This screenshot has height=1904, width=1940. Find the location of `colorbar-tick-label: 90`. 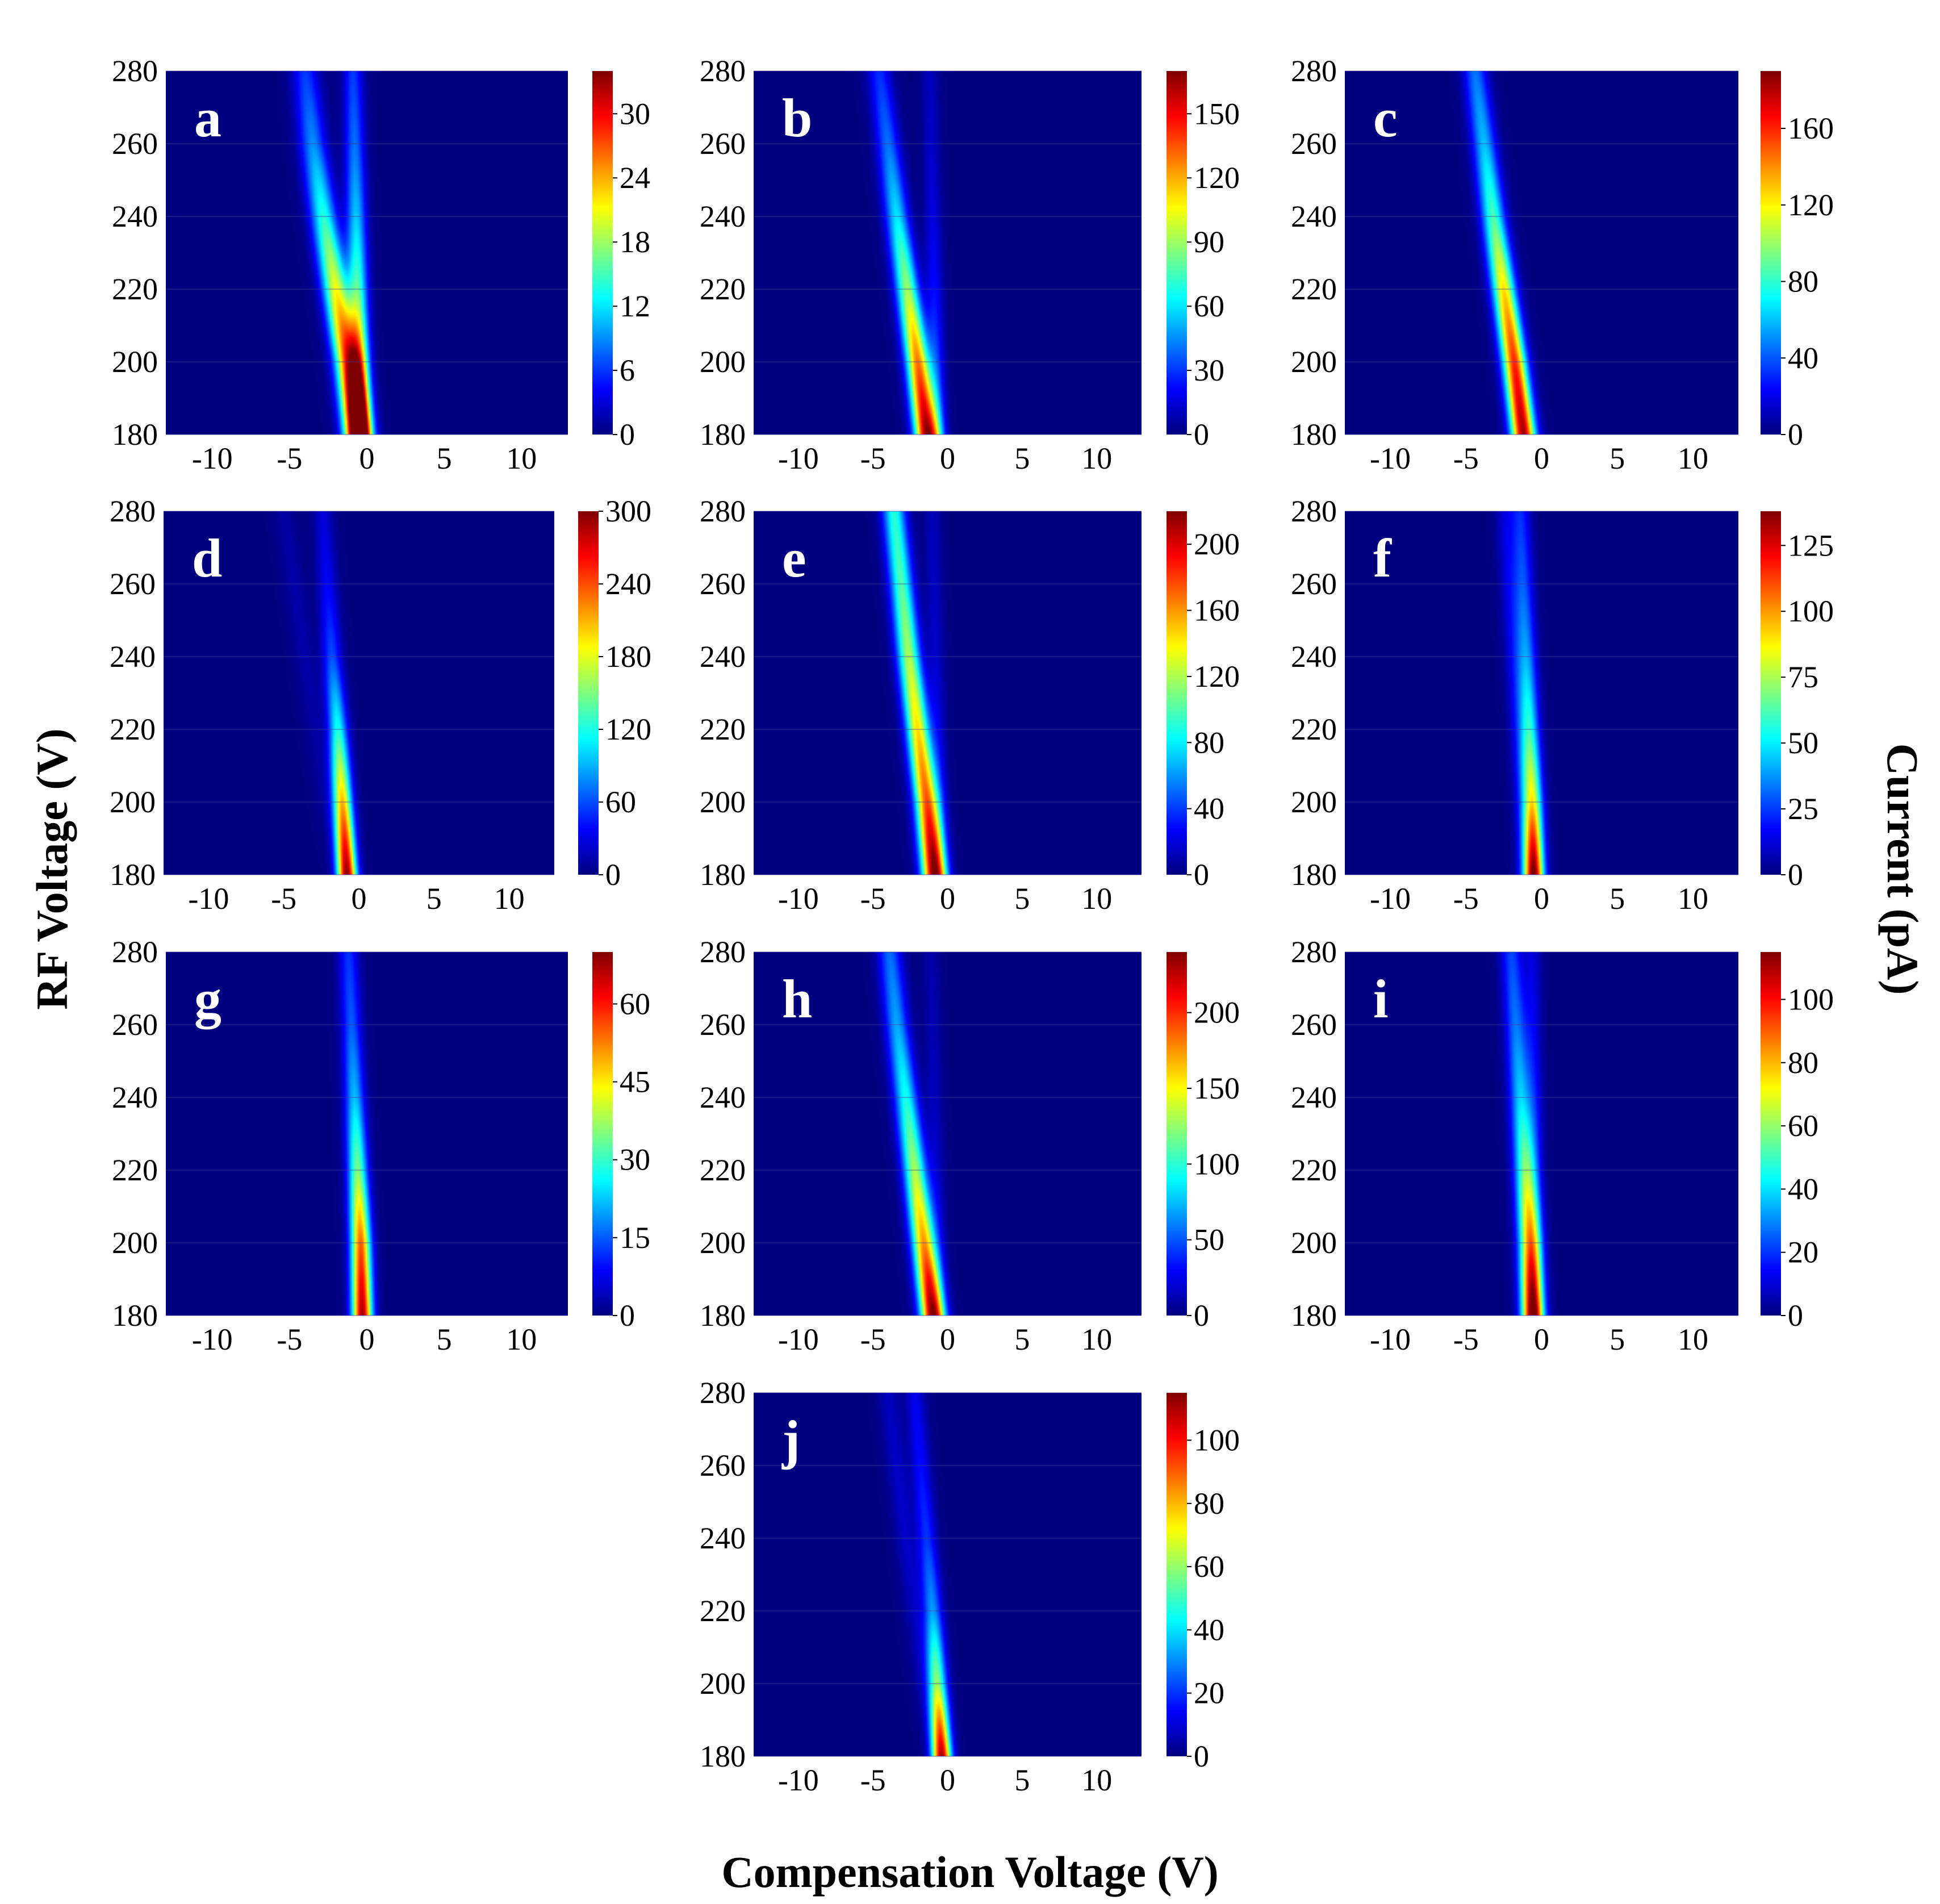

colorbar-tick-label: 90 is located at coordinates (1209, 242).